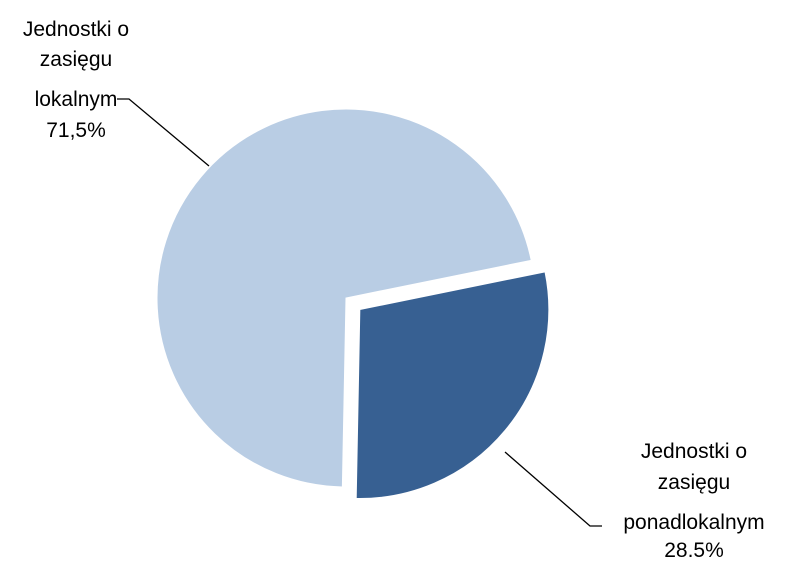  I want to click on data-label-ponadlokalnym: Jednostki o zasięgu ponadlokalnym 28.5%, so click(693, 501).